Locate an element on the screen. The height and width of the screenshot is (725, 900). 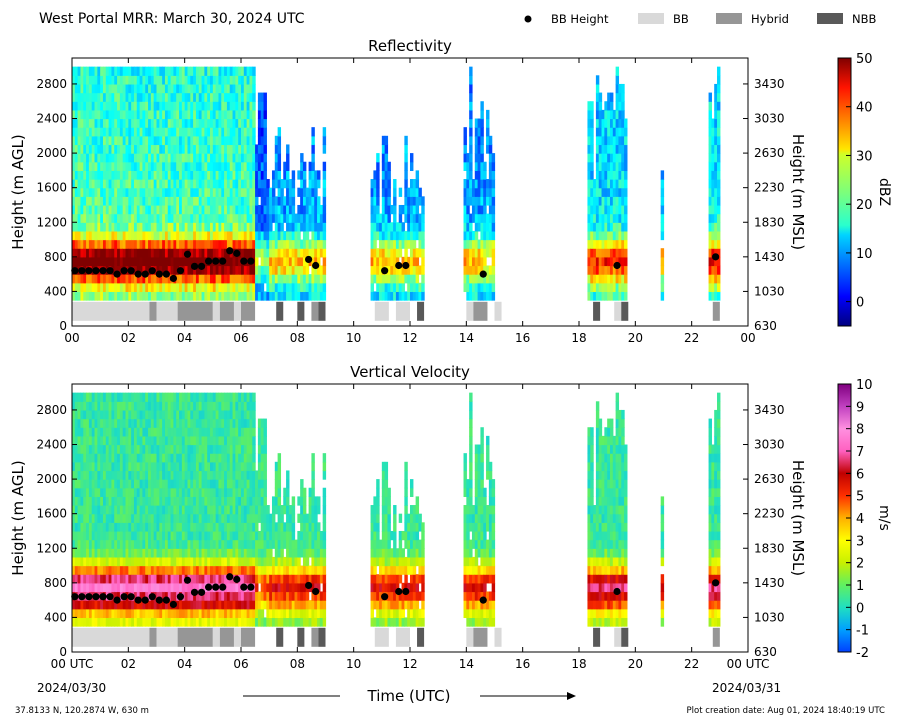
x-tick-label: 00 is located at coordinates (747, 338).